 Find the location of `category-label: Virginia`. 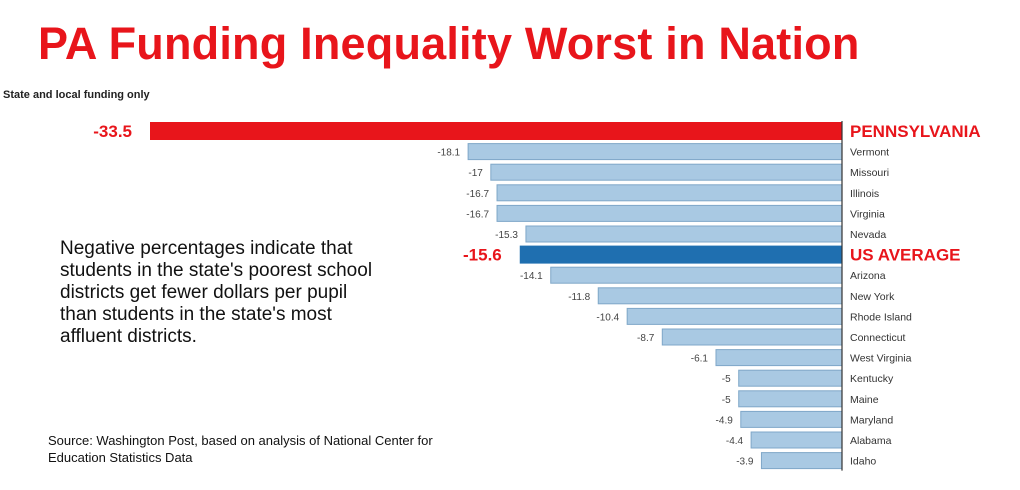

category-label: Virginia is located at coordinates (867, 214).